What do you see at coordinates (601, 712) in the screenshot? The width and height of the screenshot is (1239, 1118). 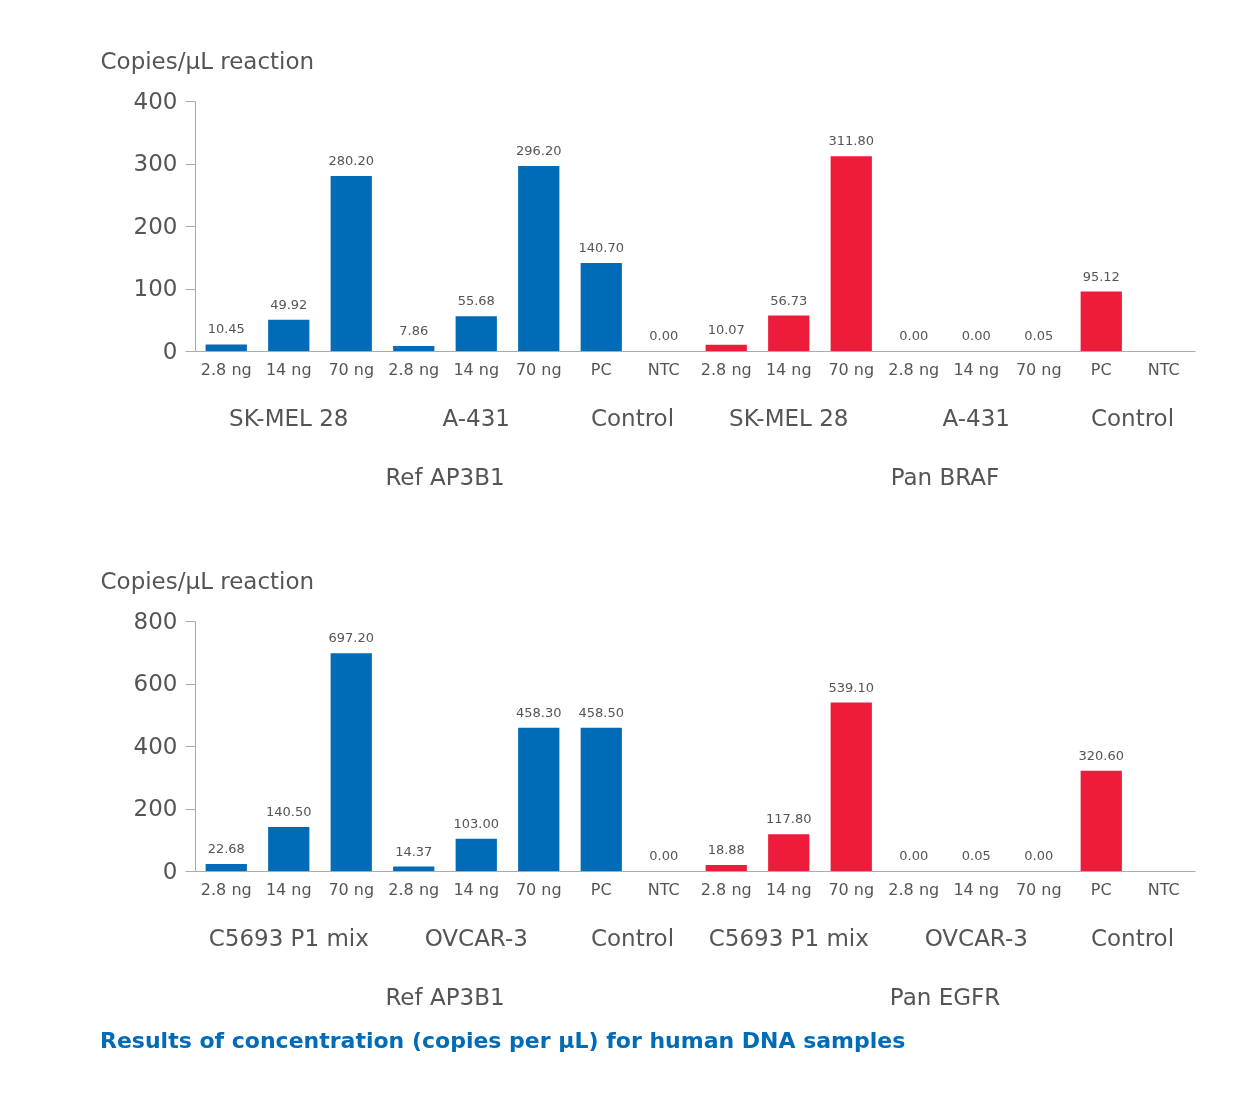 I see `data-label: 458.50` at bounding box center [601, 712].